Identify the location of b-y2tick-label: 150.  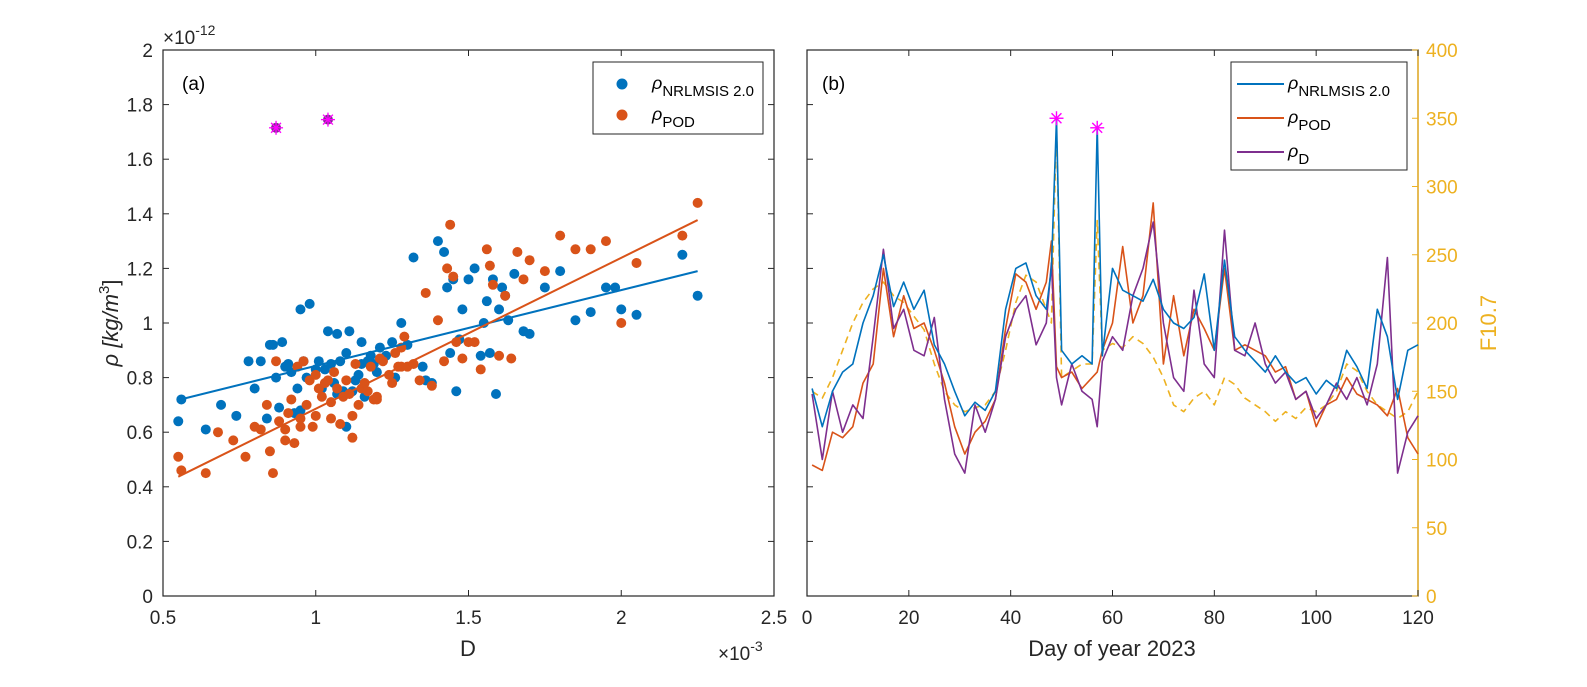
(1442, 392).